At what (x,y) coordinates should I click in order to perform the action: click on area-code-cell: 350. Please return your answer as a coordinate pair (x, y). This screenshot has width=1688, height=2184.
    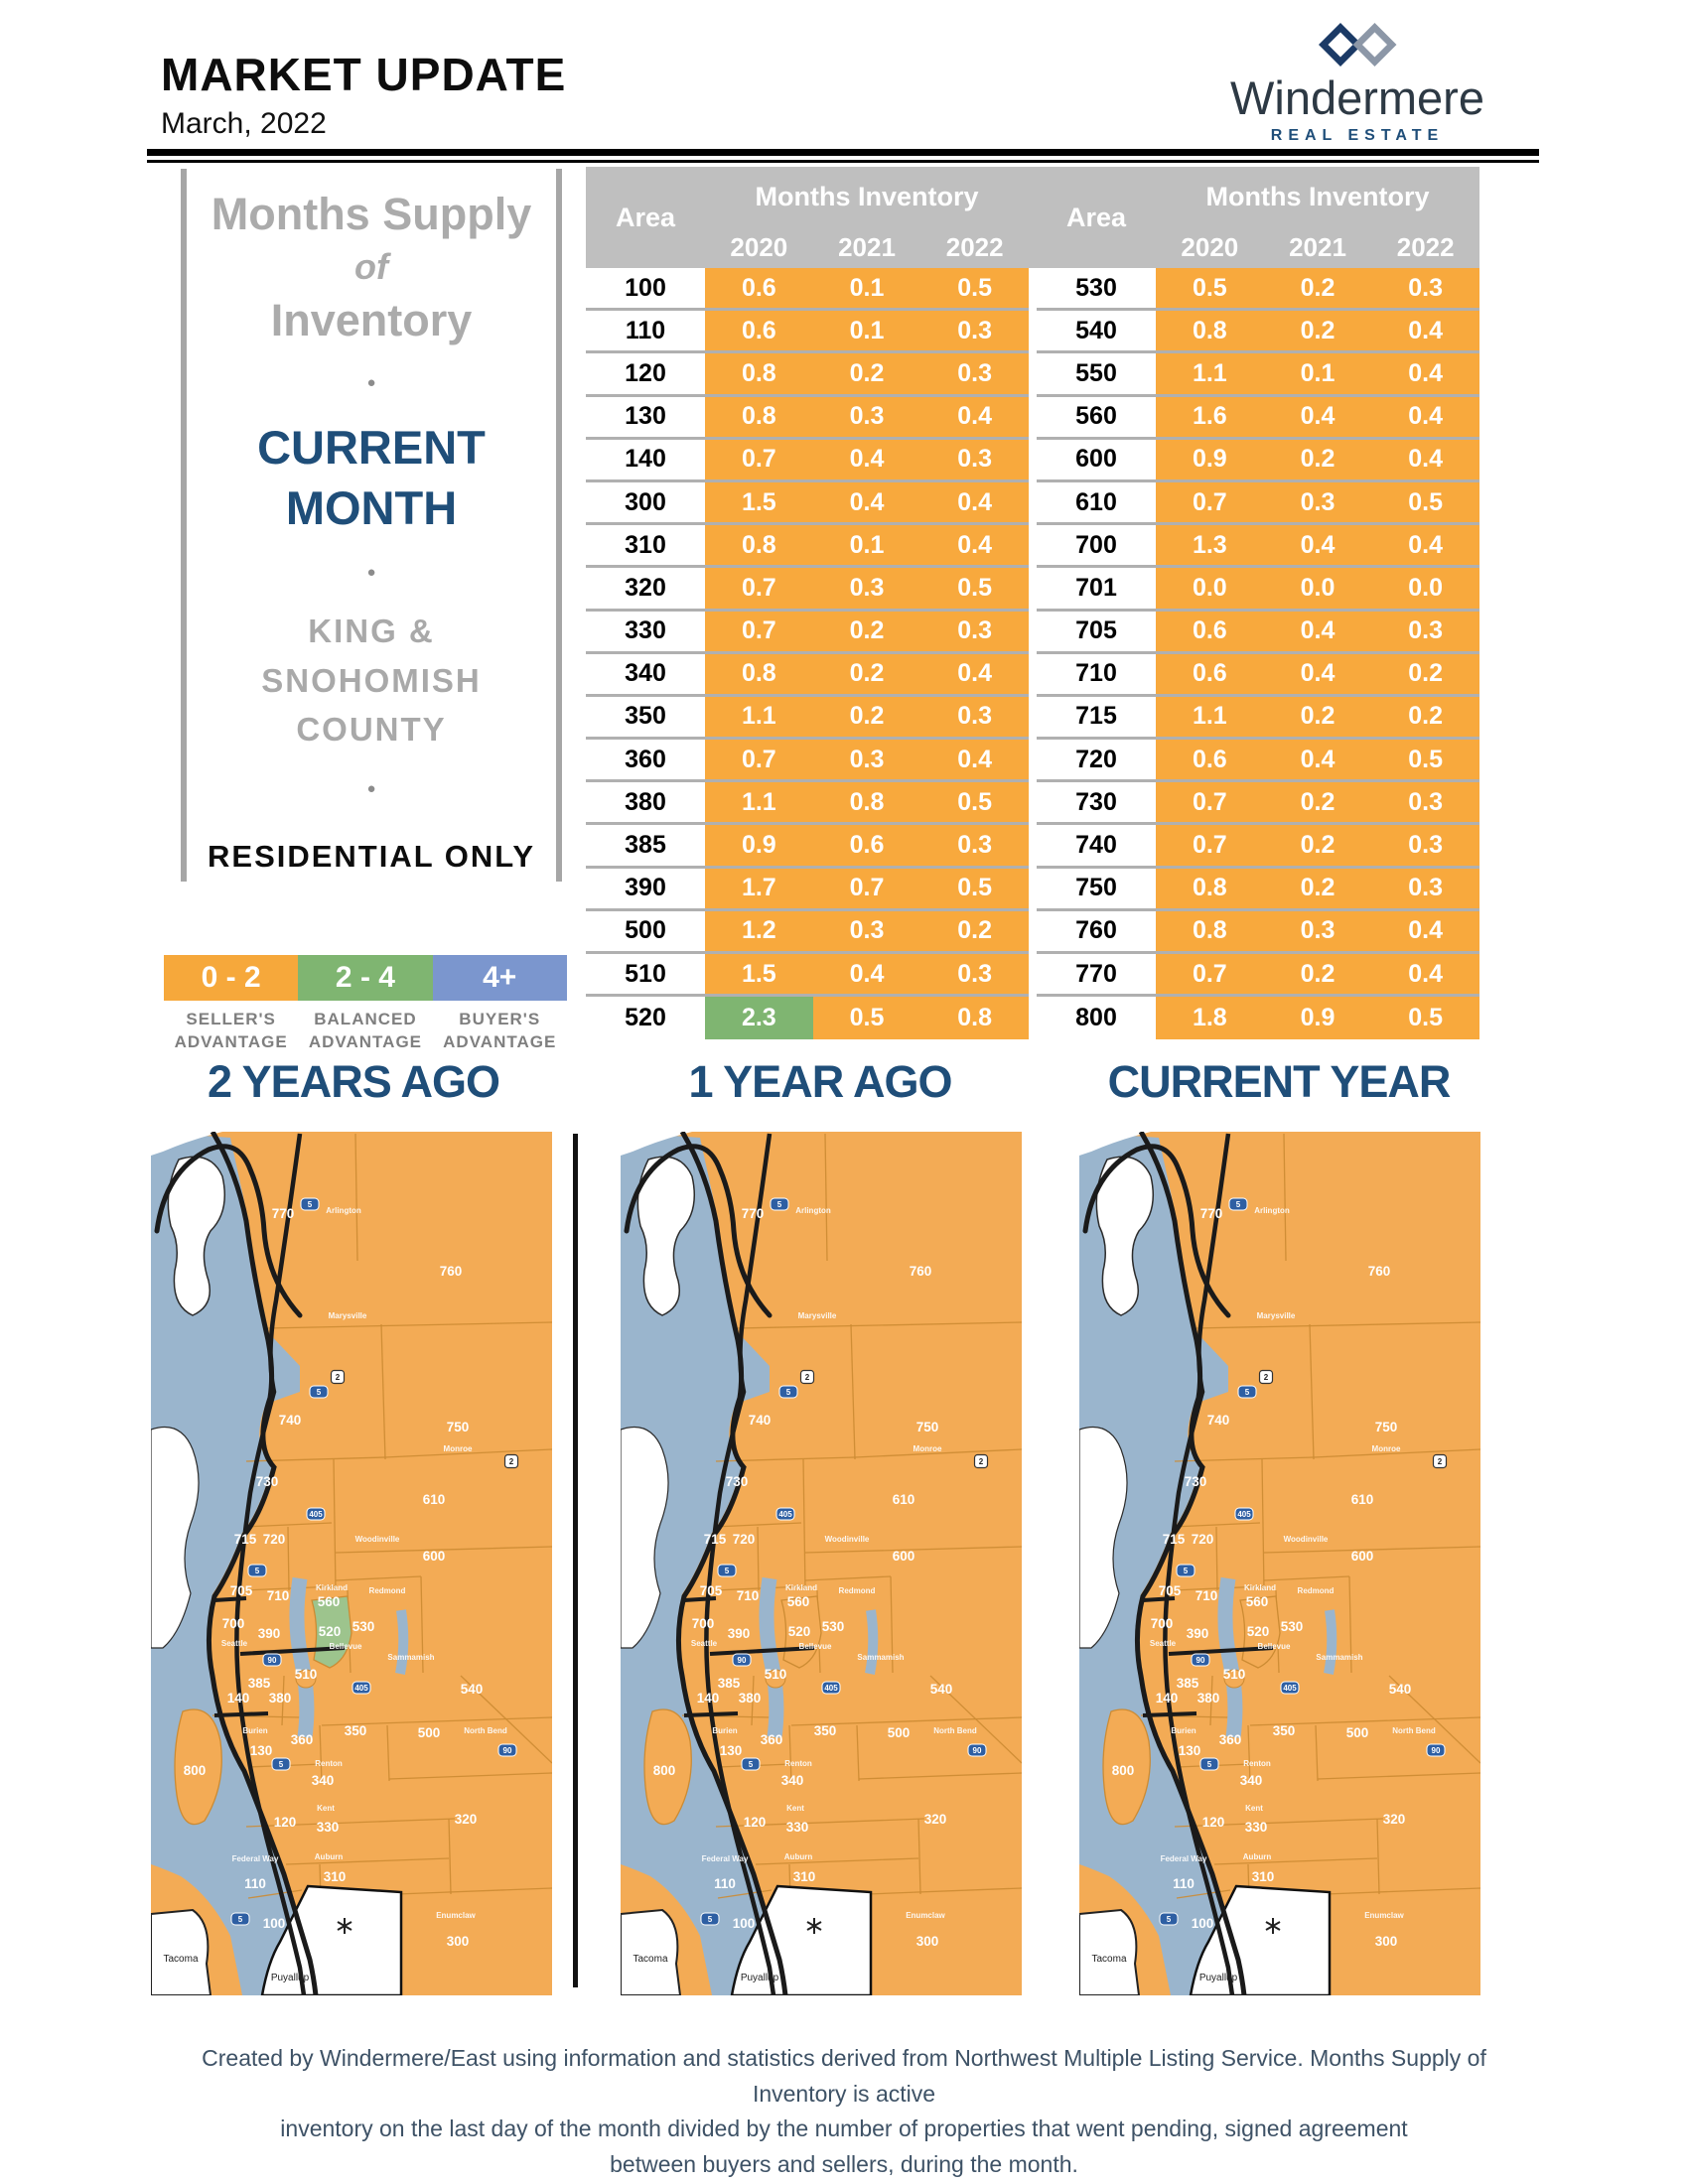
    Looking at the image, I should click on (645, 717).